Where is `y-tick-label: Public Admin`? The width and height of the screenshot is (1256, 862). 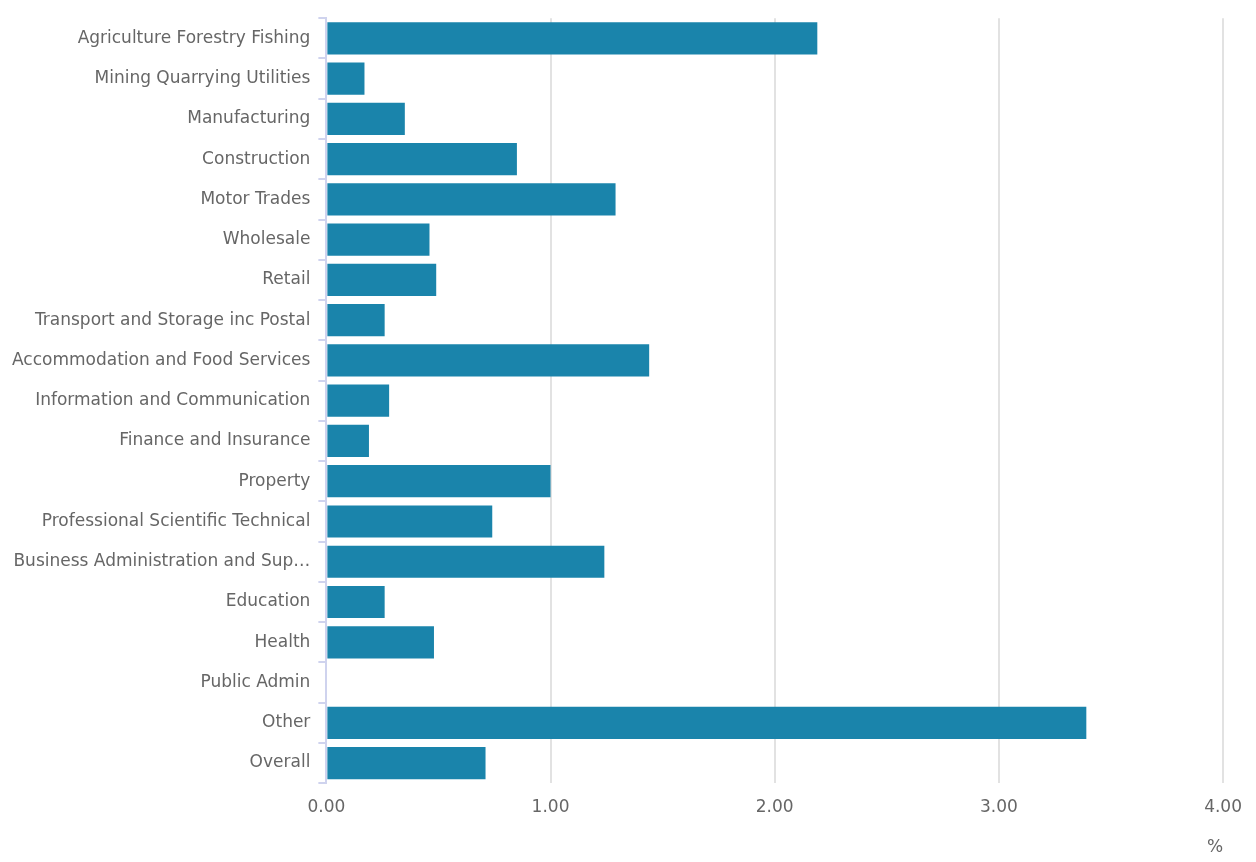 y-tick-label: Public Admin is located at coordinates (255, 680).